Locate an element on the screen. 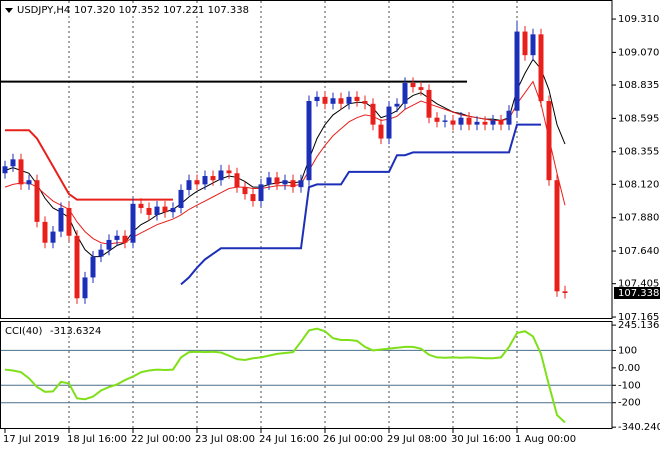 The width and height of the screenshot is (660, 450). y-tick-label: 107.880 is located at coordinates (638, 218).